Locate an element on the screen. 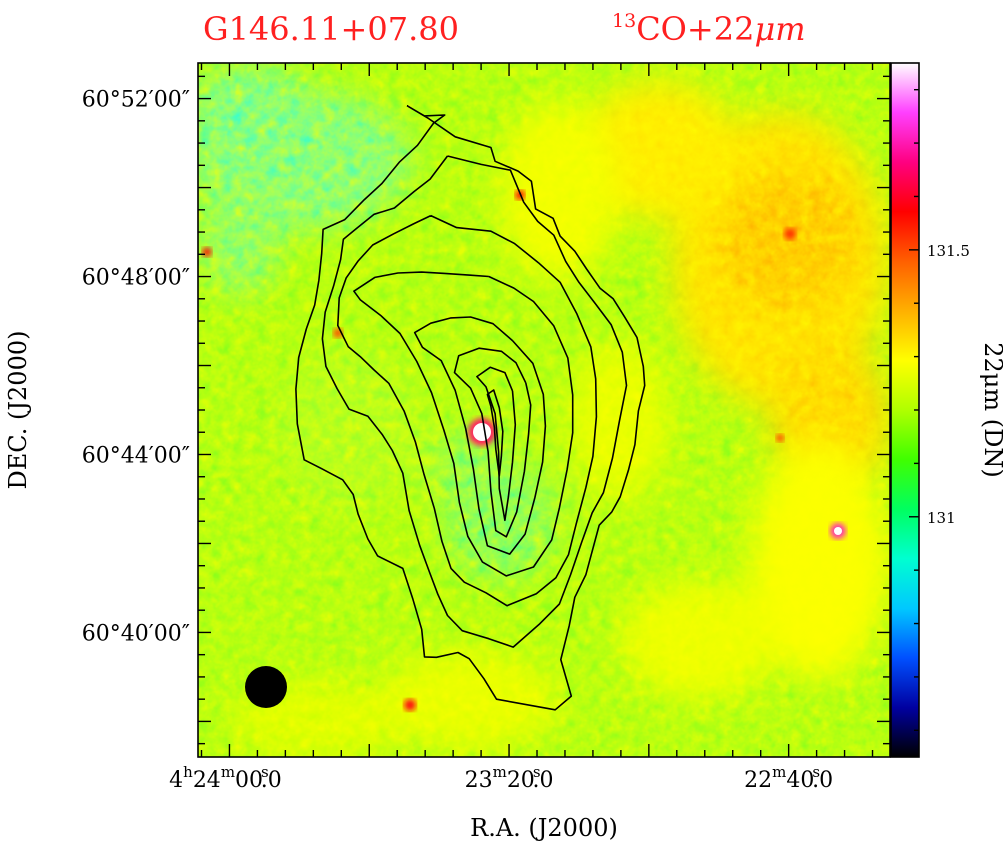 The image size is (1003, 847). y-tick-label-2: 60°44′00″ is located at coordinates (136, 455).